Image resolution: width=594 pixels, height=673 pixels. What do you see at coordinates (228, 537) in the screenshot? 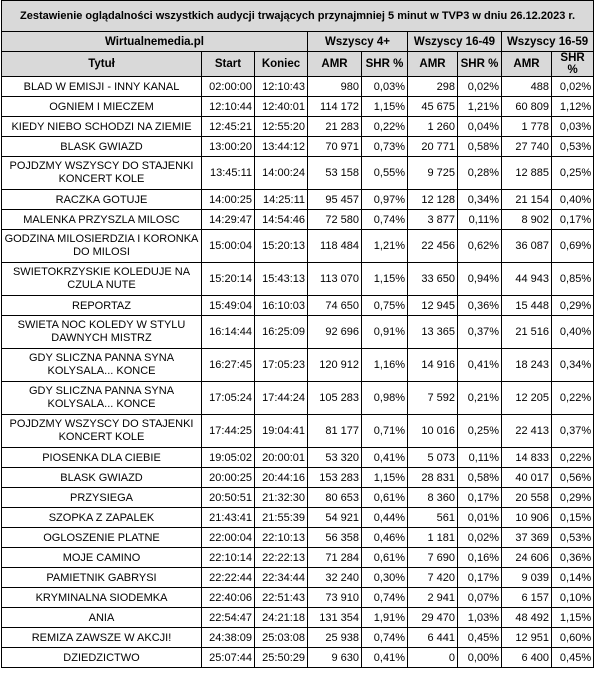
I see `start-time-cell: 22:00:04` at bounding box center [228, 537].